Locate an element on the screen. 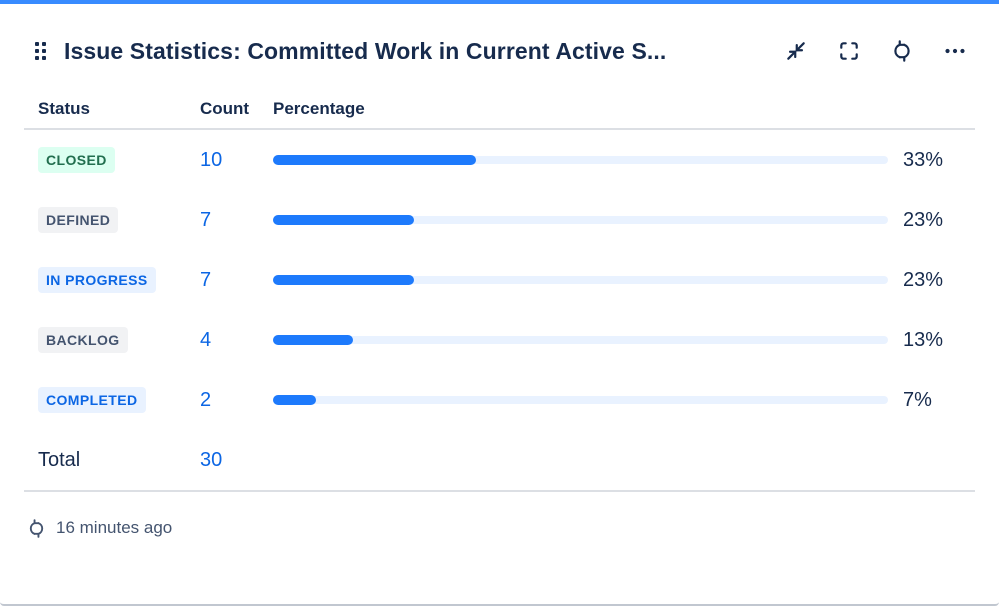  count-cell: 10 is located at coordinates (236, 160).